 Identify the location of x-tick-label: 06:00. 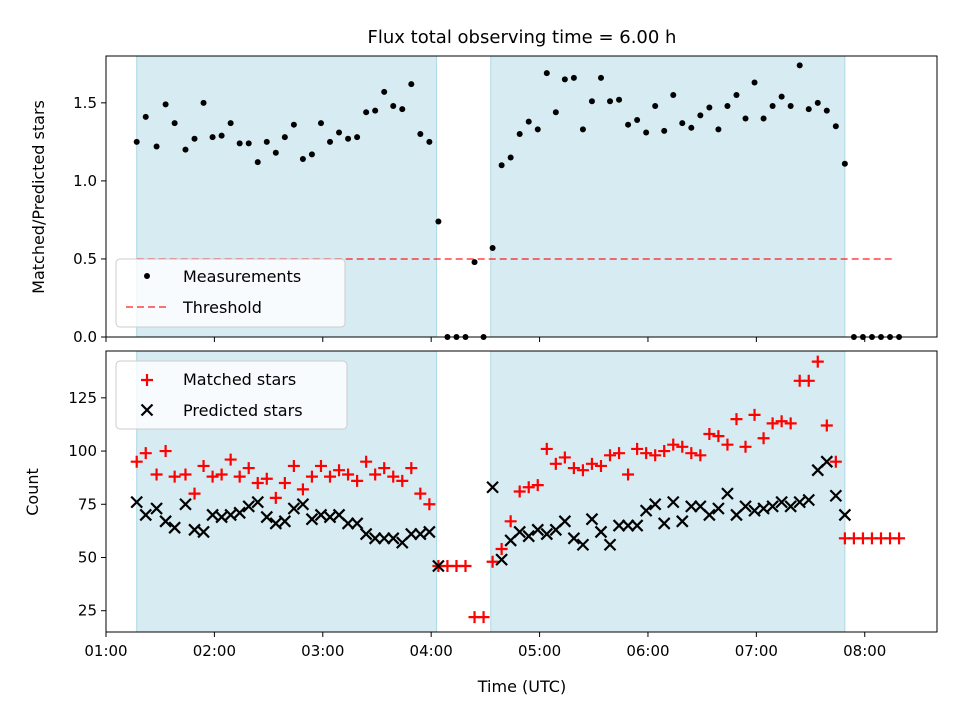
(647, 651).